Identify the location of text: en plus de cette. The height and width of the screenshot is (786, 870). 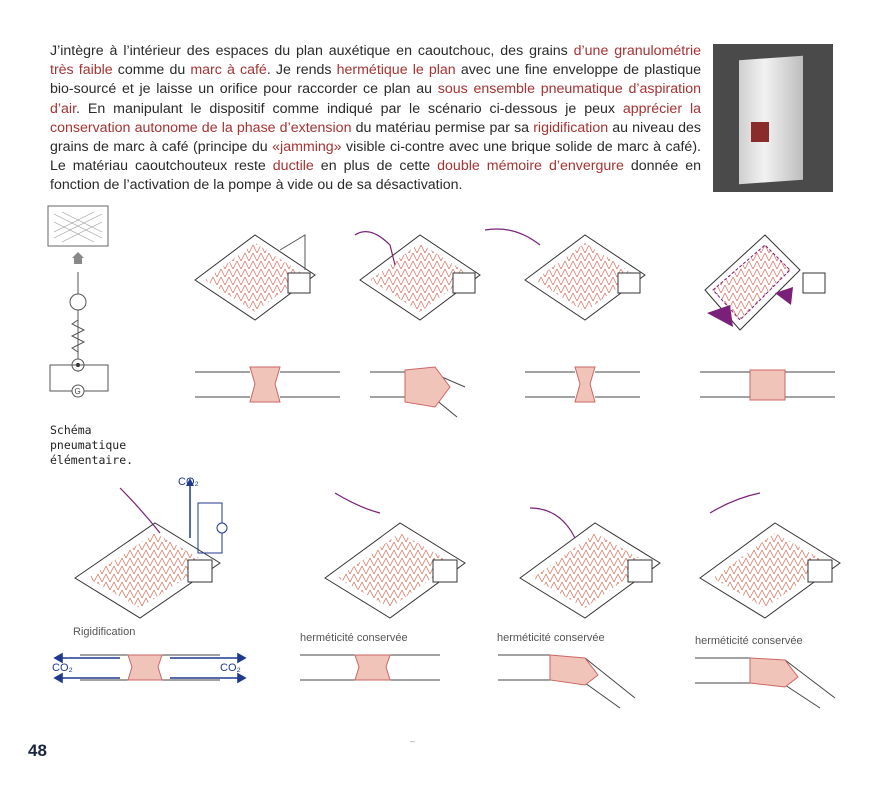
(375, 166).